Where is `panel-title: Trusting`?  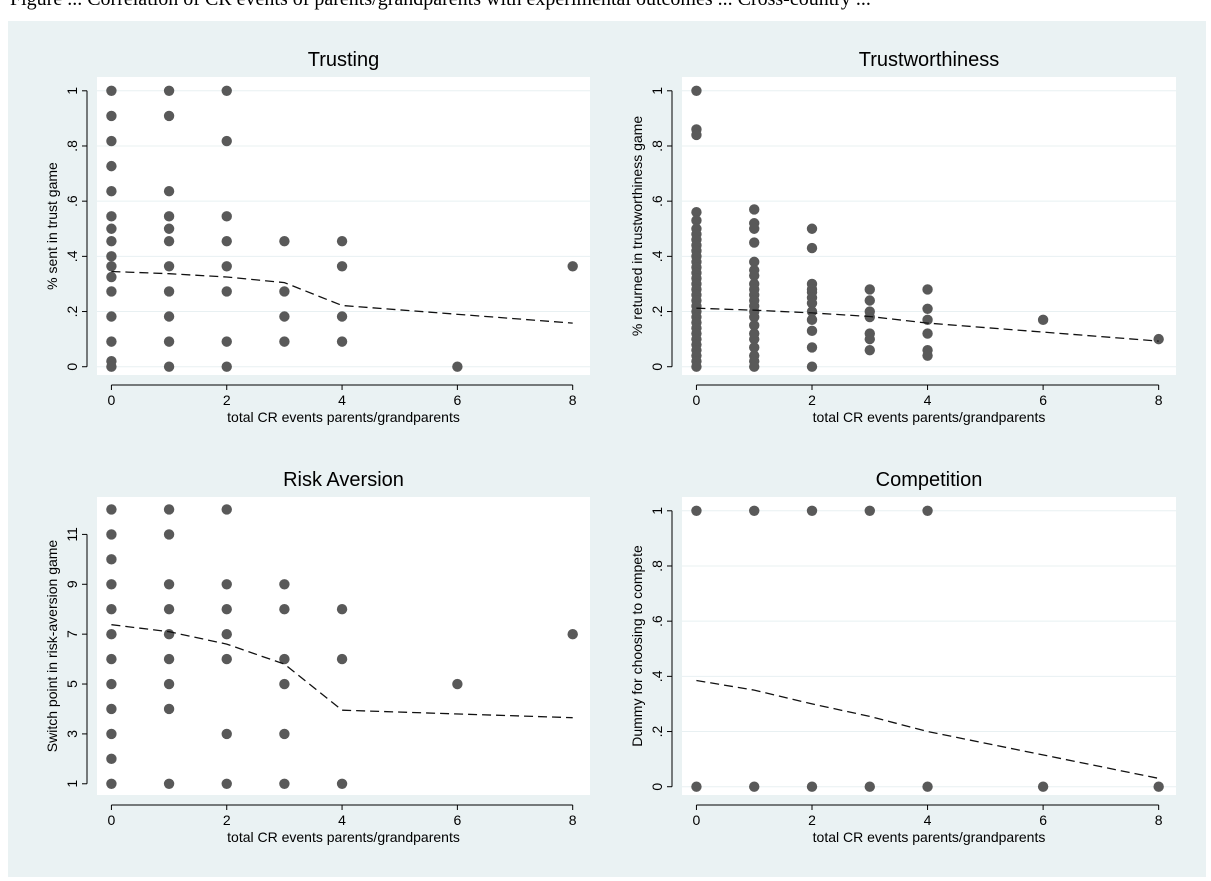
panel-title: Trusting is located at coordinates (344, 60).